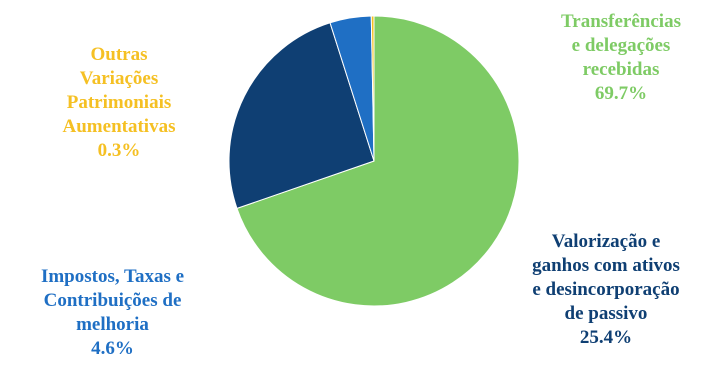 The image size is (712, 380). I want to click on slice-label-line: Aumentativas, so click(119, 126).